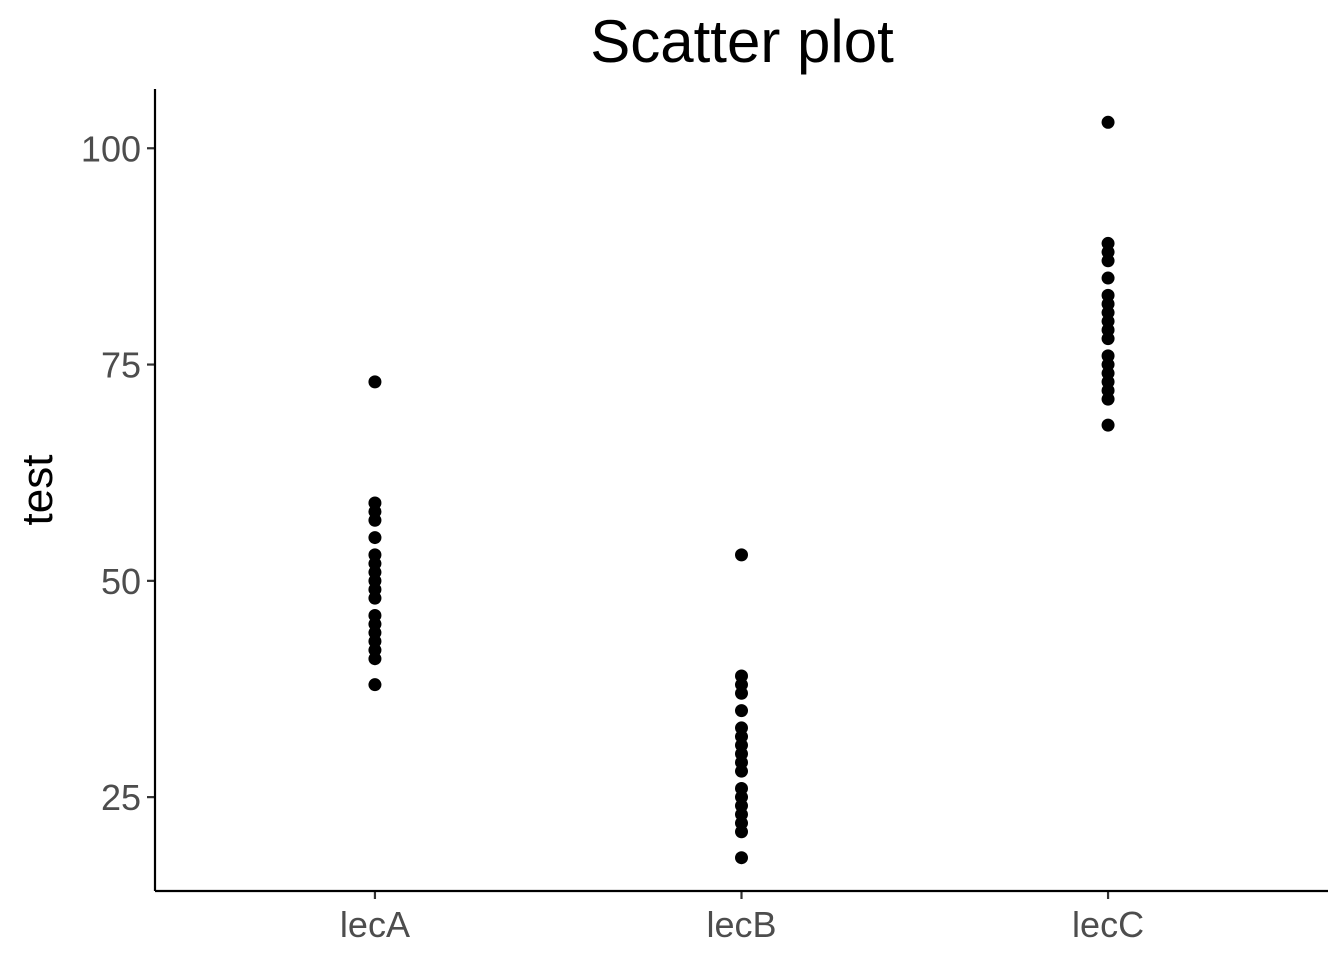 The width and height of the screenshot is (1344, 960). What do you see at coordinates (742, 41) in the screenshot?
I see `chart-title: Scatter plot` at bounding box center [742, 41].